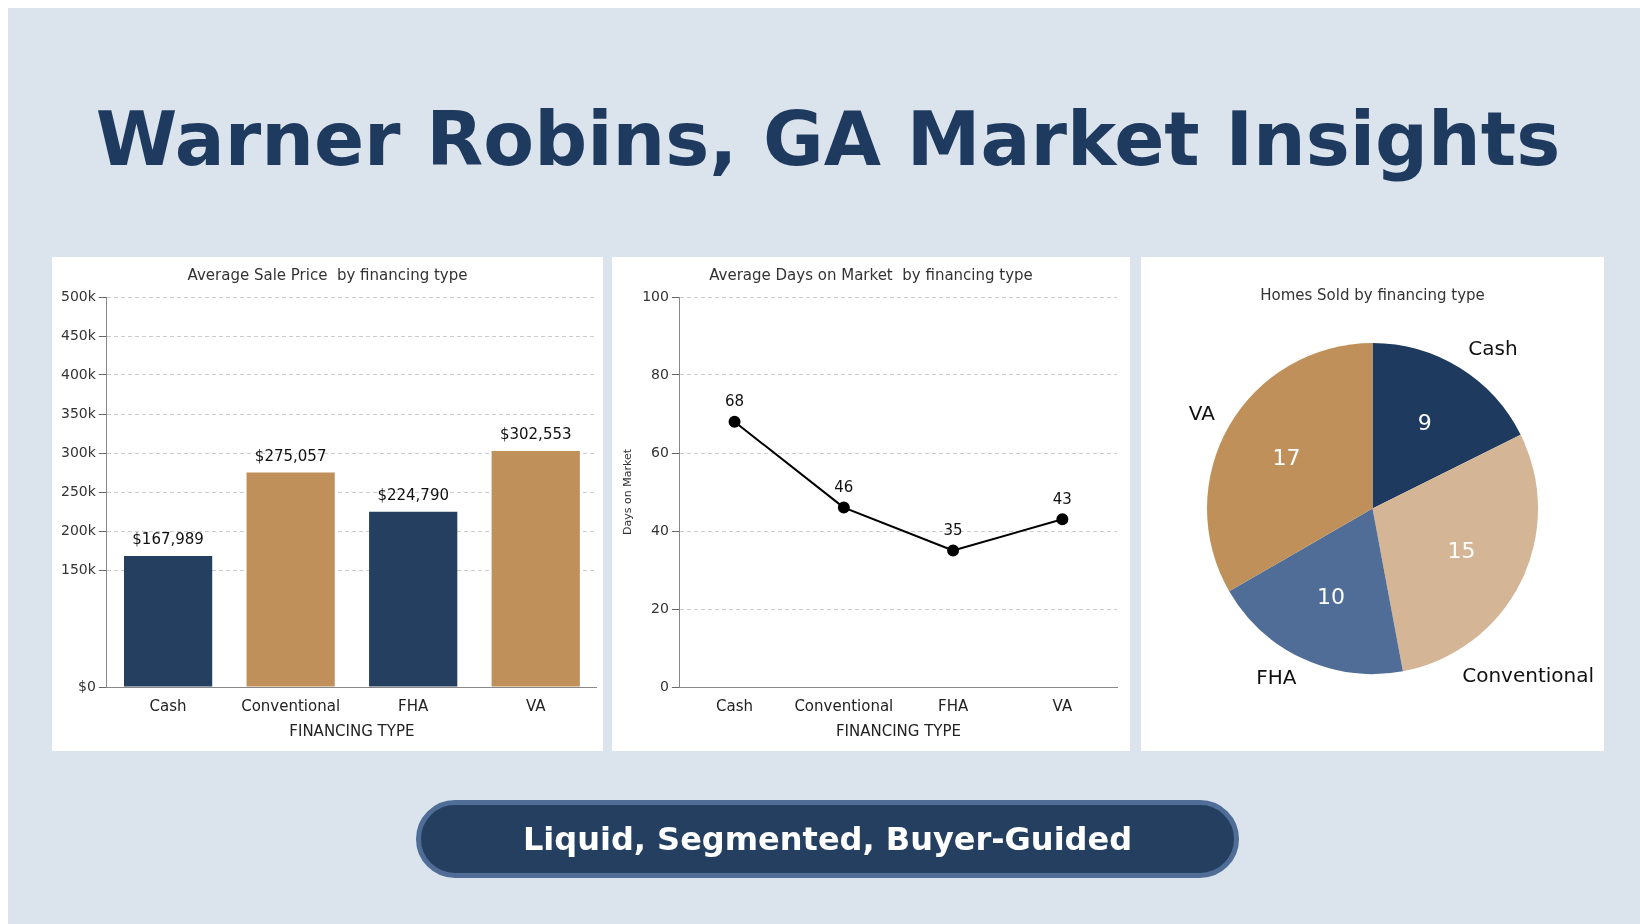 Image resolution: width=1640 pixels, height=924 pixels. I want to click on y-tick-label: 80, so click(660, 373).